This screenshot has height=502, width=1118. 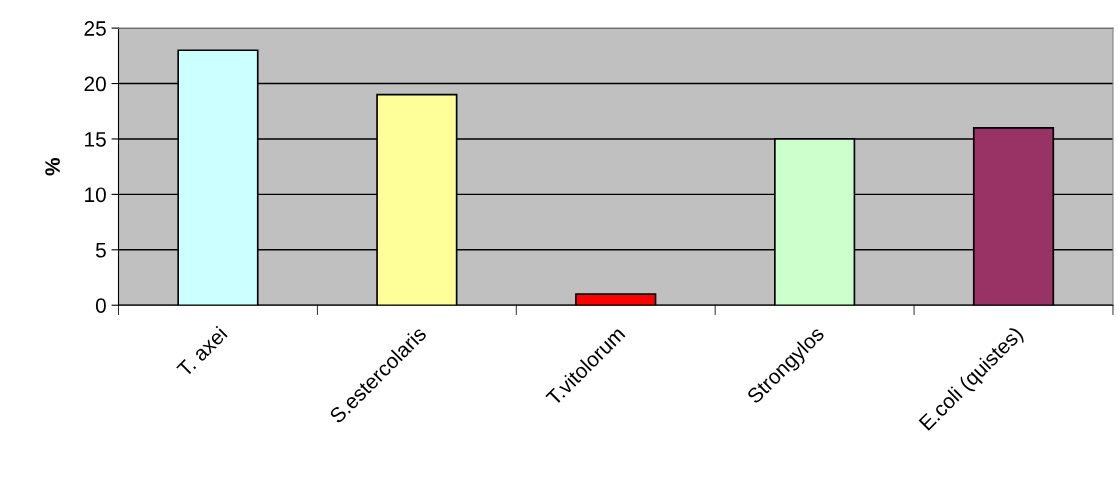 What do you see at coordinates (100, 250) in the screenshot?
I see `y-tick-label: 5` at bounding box center [100, 250].